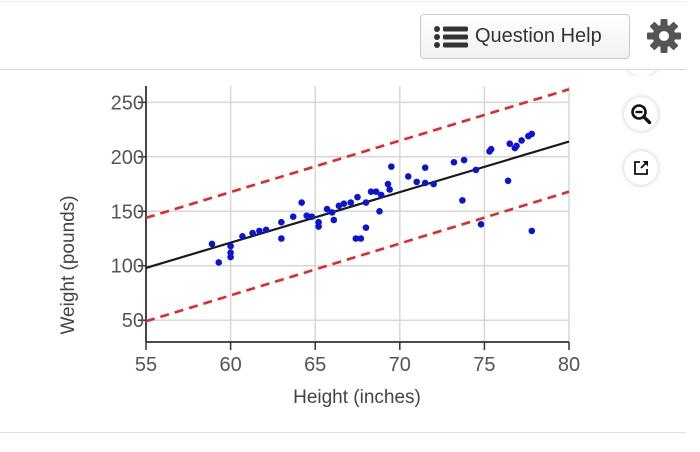  I want to click on zoom-out-icon, so click(641, 114).